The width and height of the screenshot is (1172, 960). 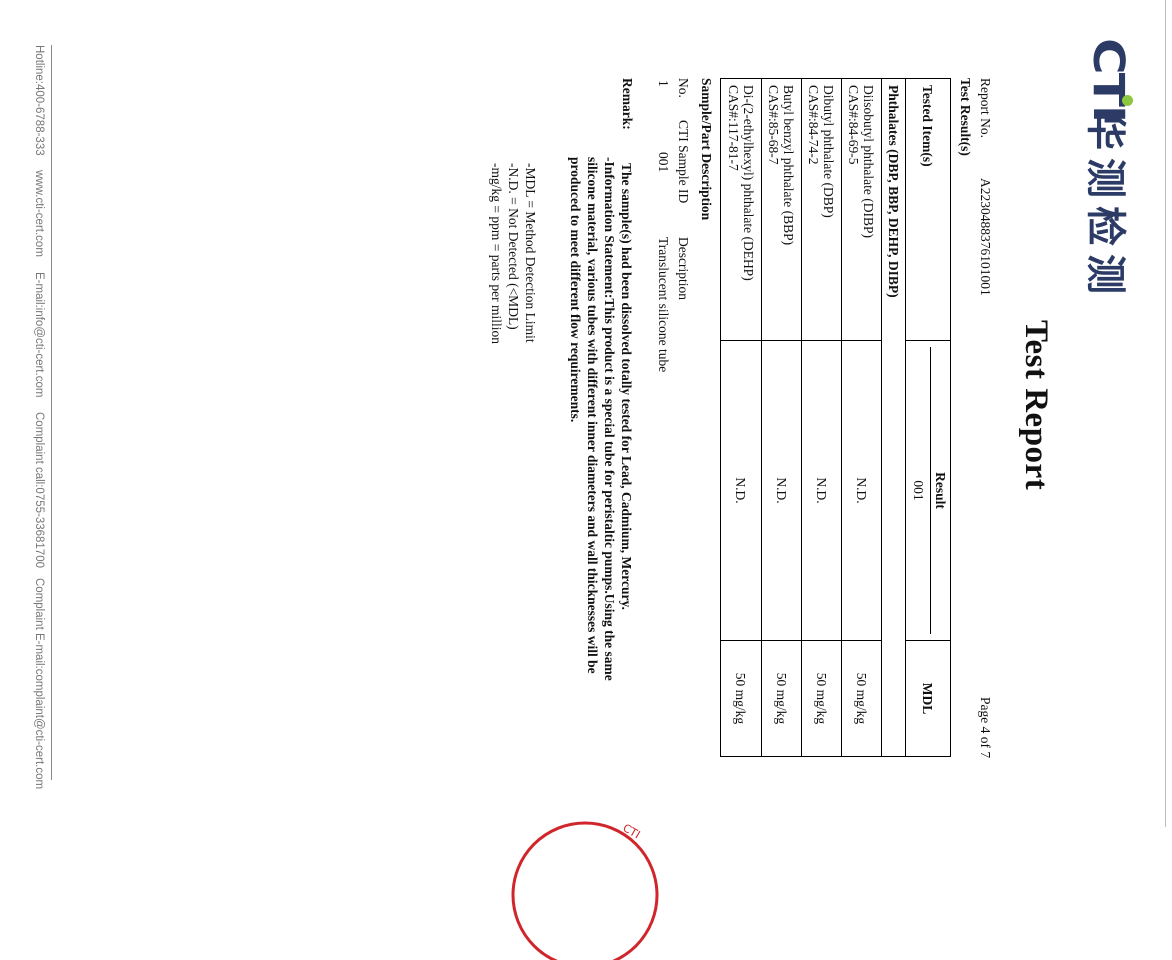 I want to click on tested-item: Butyl benzyl phthalate (BBP) CAS#:85-68-7, so click(x=781, y=209).